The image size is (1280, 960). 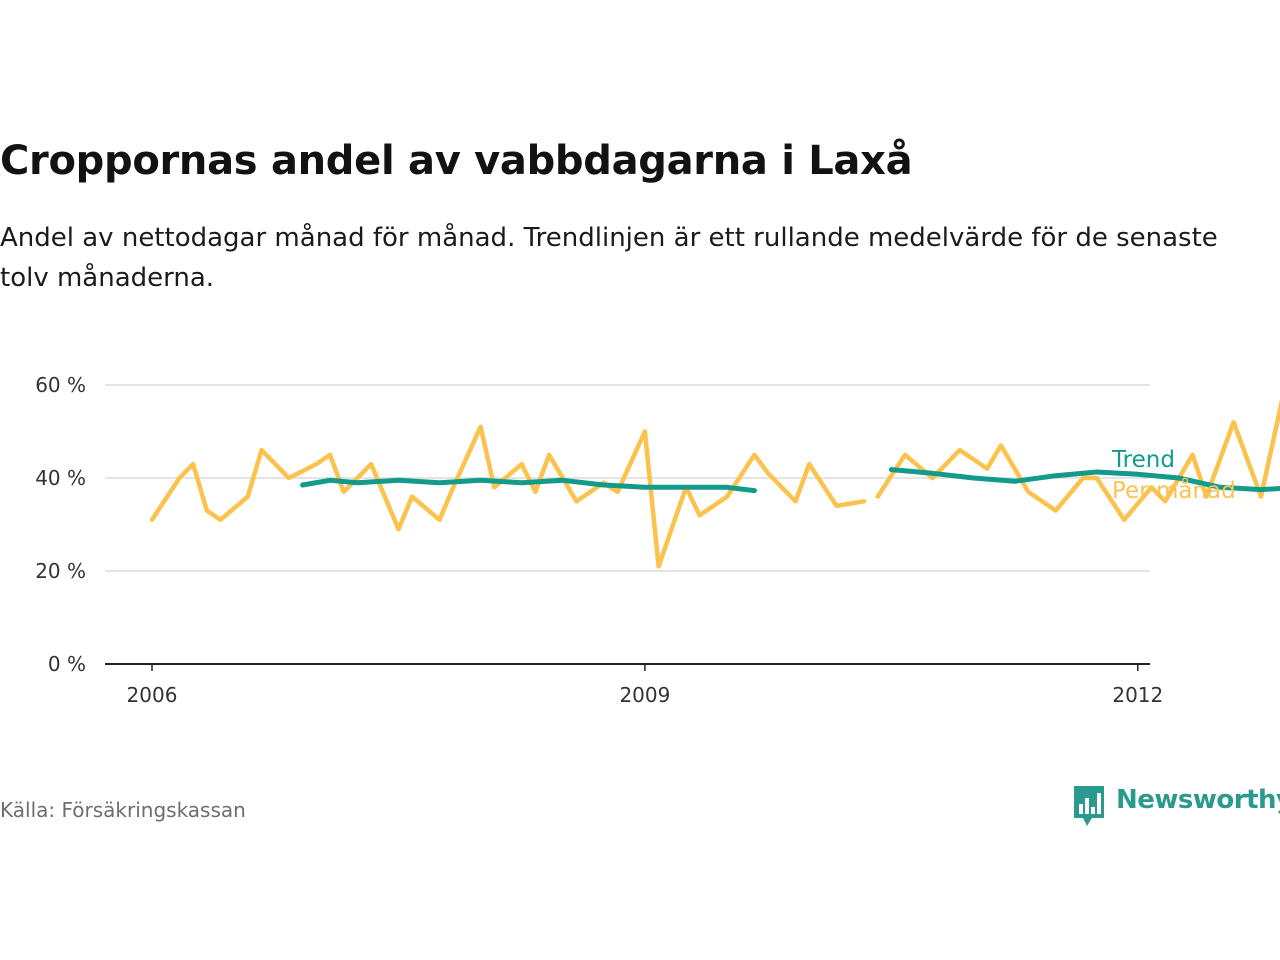 What do you see at coordinates (1174, 490) in the screenshot?
I see `monthly-label: Per månad` at bounding box center [1174, 490].